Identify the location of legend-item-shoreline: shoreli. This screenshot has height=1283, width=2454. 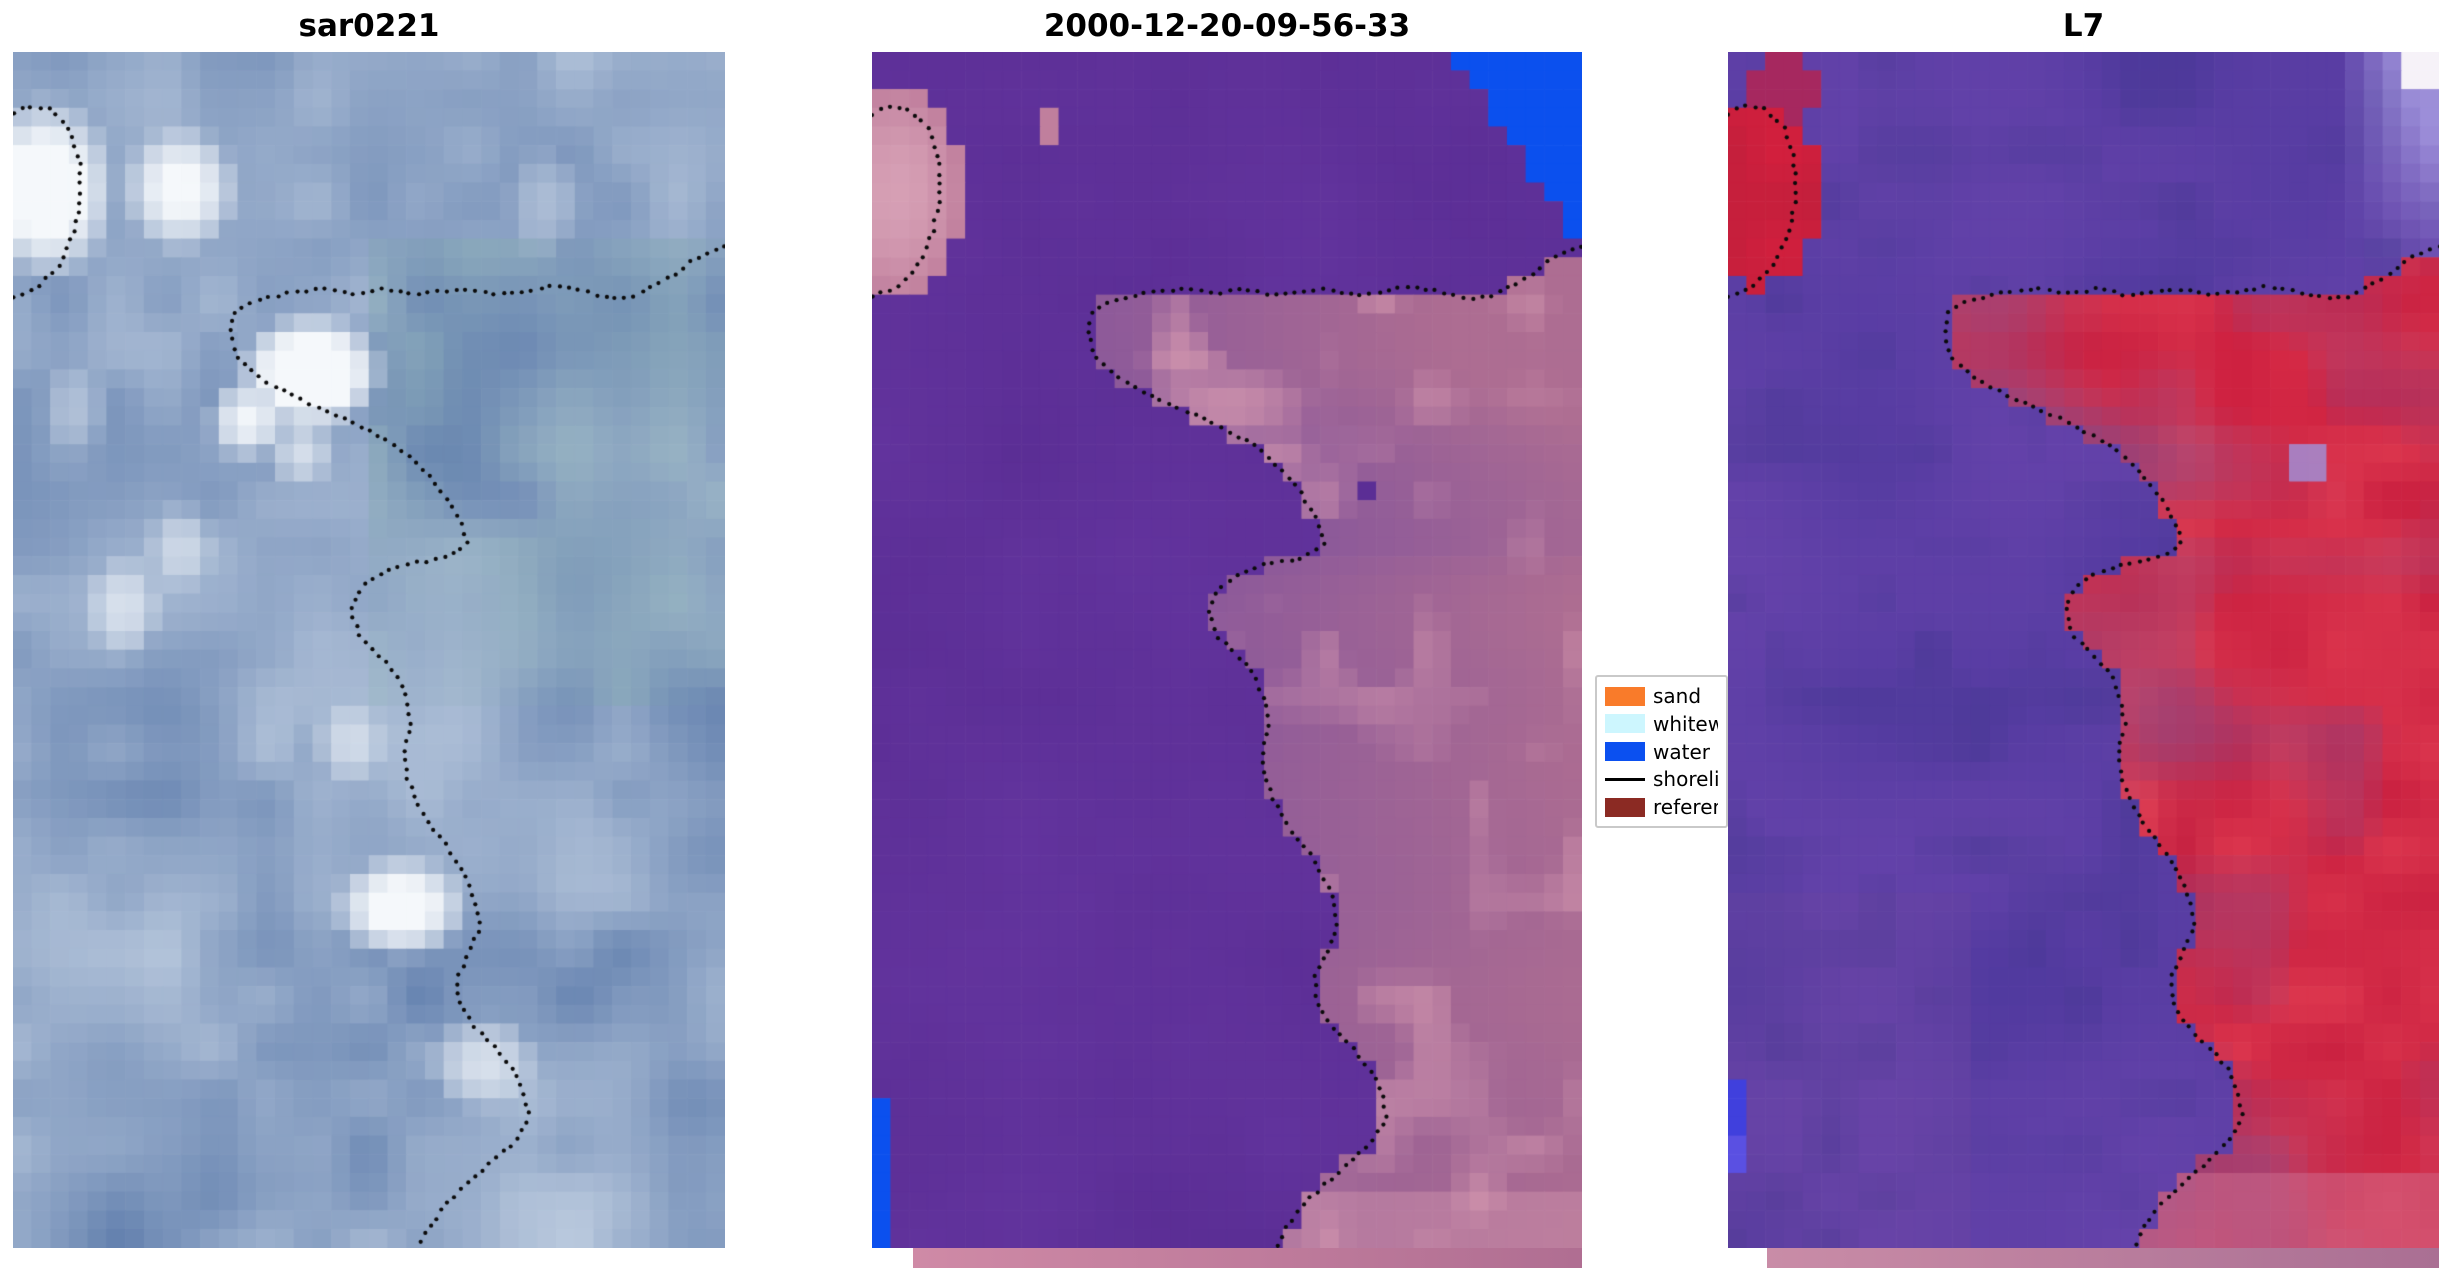
(1661, 779).